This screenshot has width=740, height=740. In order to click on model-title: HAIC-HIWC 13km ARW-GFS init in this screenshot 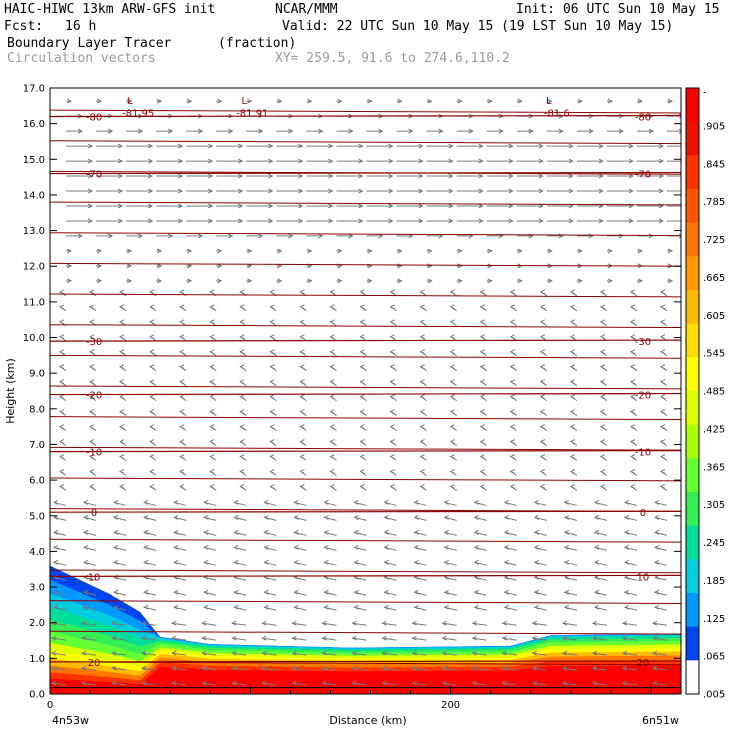, I will do `click(110, 9)`.